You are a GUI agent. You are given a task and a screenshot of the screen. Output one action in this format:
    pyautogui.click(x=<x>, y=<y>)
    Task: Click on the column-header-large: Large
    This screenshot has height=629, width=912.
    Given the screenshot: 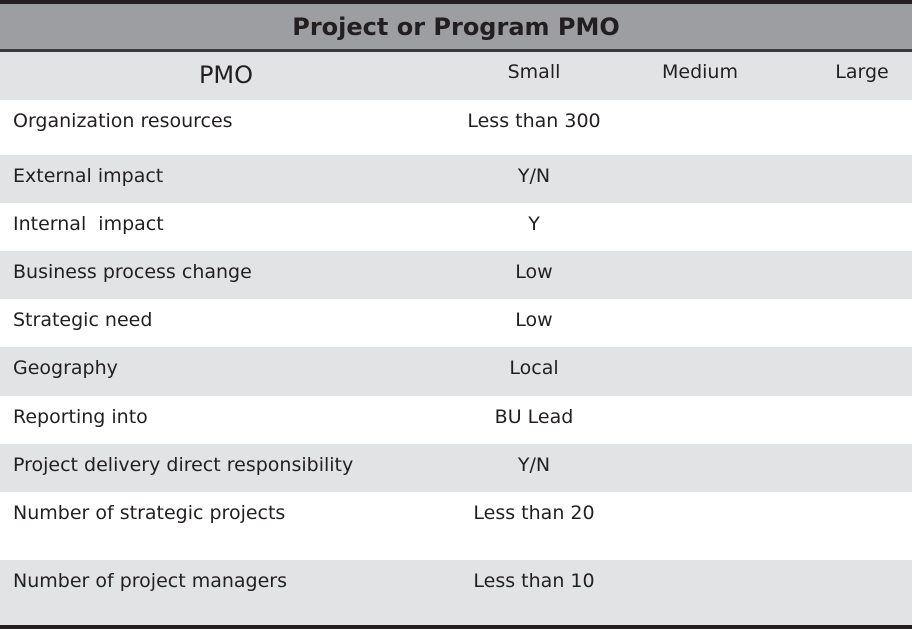 What is the action you would take?
    pyautogui.click(x=862, y=72)
    